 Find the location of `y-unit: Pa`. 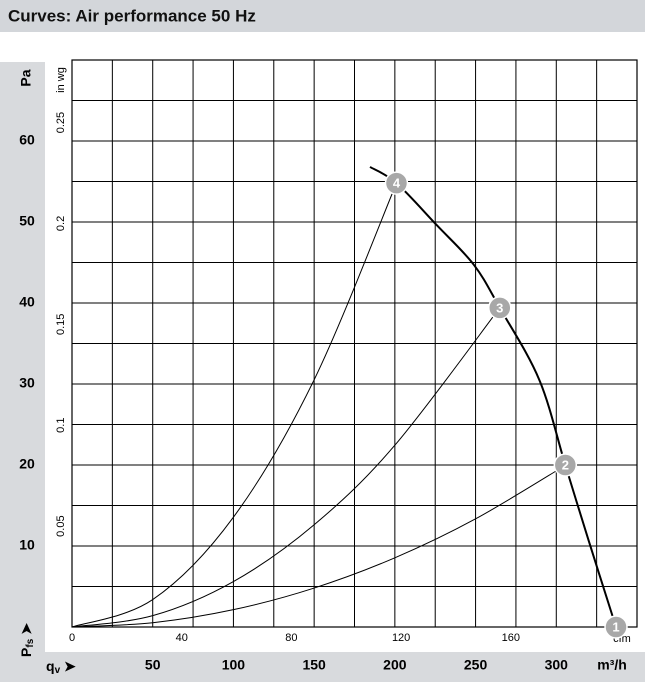

y-unit: Pa is located at coordinates (26, 77).